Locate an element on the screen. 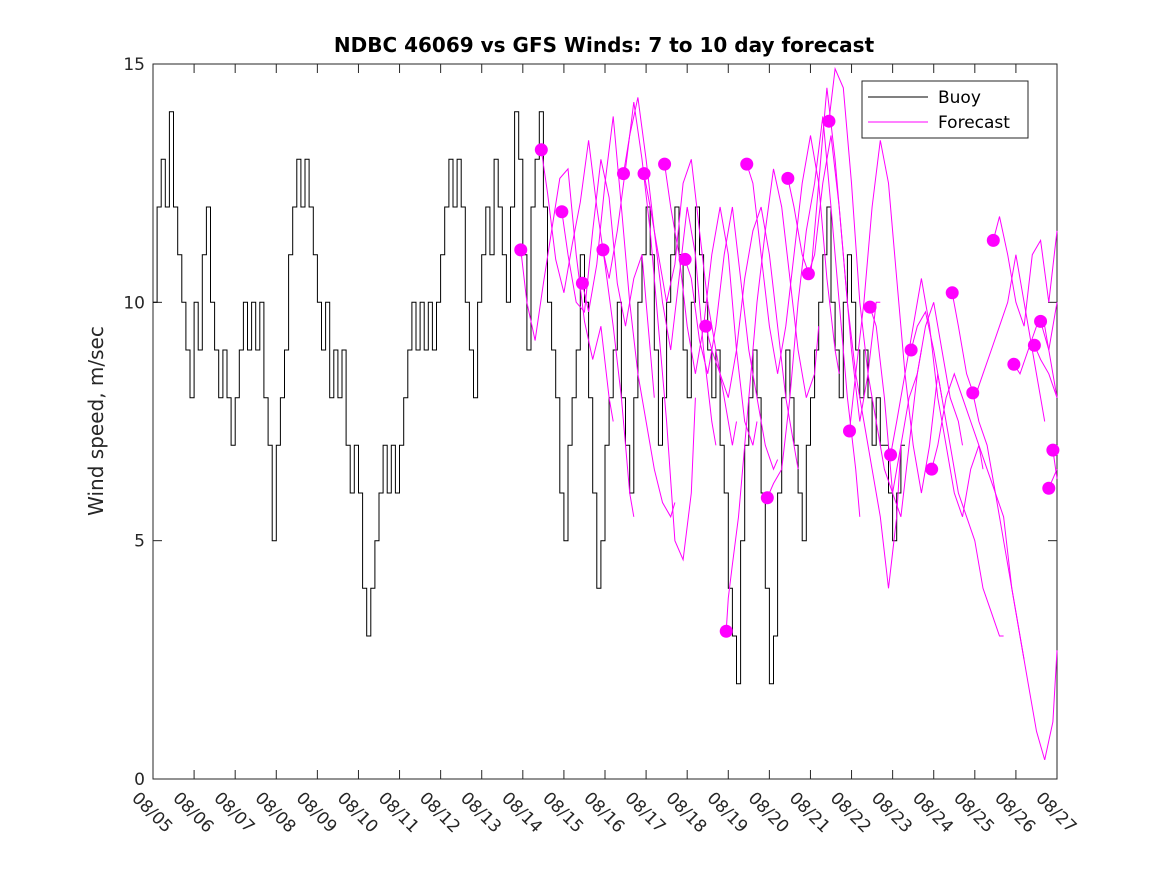  legend: Buoy Forecast is located at coordinates (945, 109).